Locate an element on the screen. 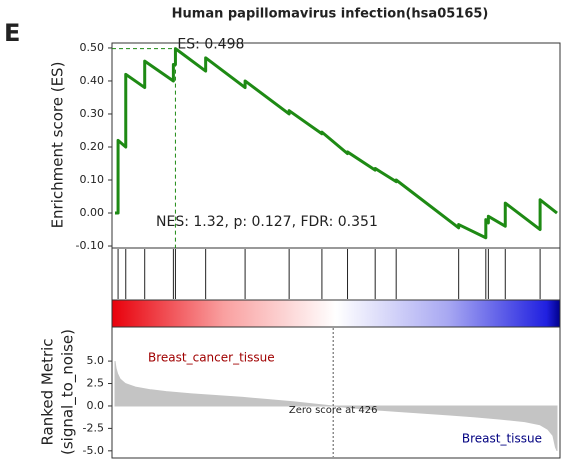  chart-title: Human papillomavirus infection(hsa05165) is located at coordinates (330, 14).